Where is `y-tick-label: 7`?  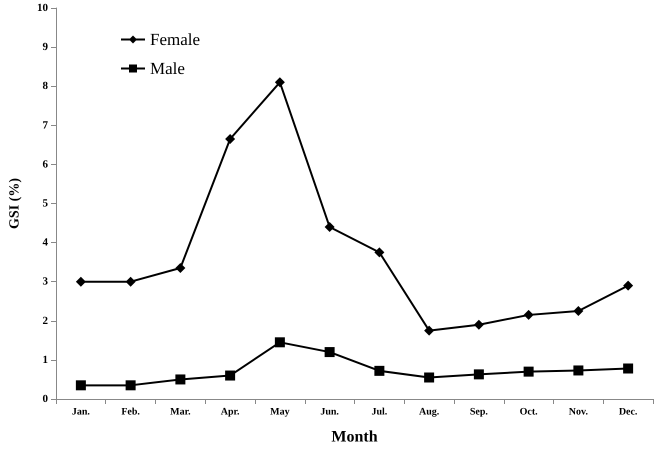 y-tick-label: 7 is located at coordinates (45, 125).